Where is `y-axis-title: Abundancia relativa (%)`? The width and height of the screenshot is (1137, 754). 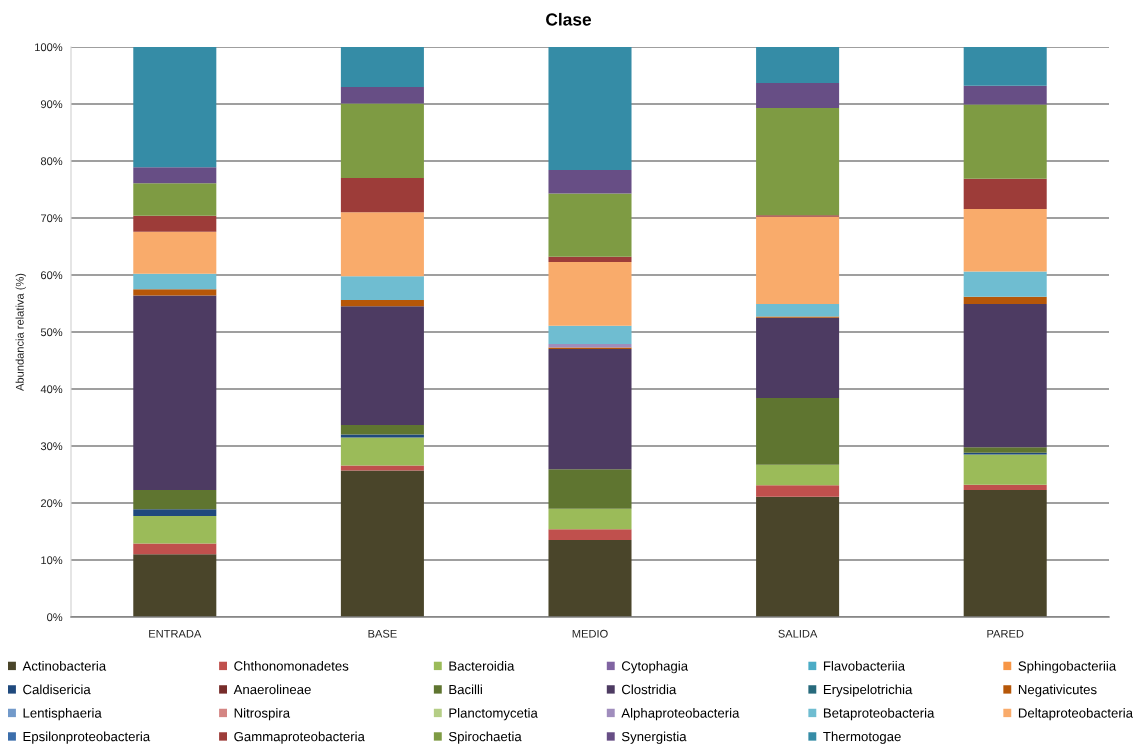 y-axis-title: Abundancia relativa (%) is located at coordinates (20, 332).